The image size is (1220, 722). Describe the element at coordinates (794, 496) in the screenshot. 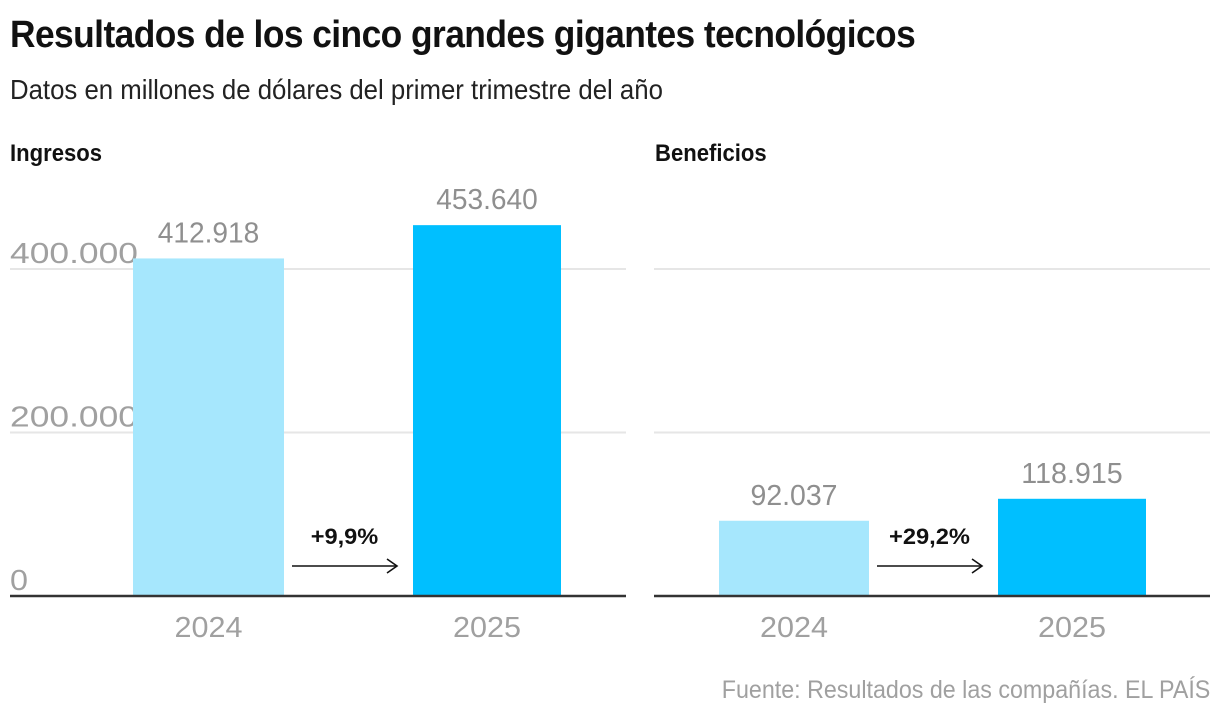

I see `beneficios-value-label: 92.037` at that location.